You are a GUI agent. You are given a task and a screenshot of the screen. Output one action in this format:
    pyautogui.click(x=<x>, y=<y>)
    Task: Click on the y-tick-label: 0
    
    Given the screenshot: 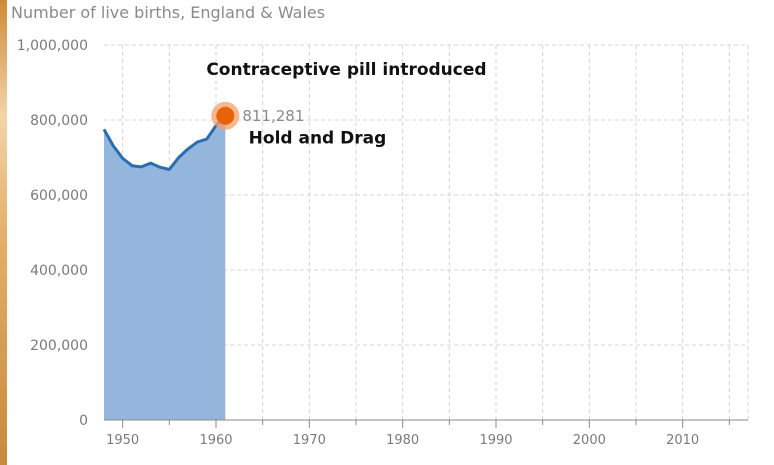 What is the action you would take?
    pyautogui.click(x=83, y=421)
    